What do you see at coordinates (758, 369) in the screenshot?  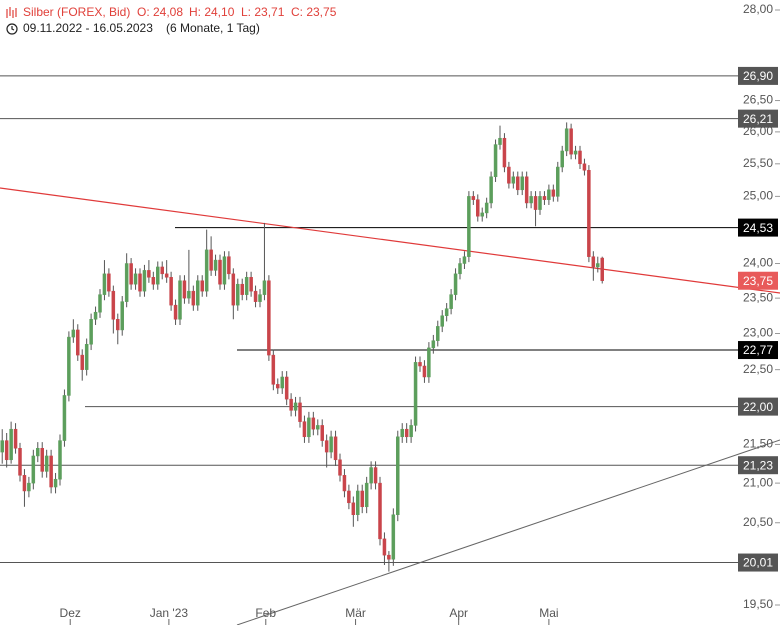 I see `y-tick-label: 22,50` at bounding box center [758, 369].